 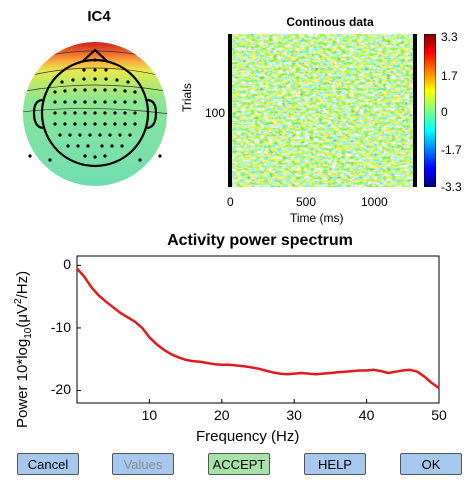 I want to click on colorbar-tick-min: -3.3, so click(x=451, y=187).